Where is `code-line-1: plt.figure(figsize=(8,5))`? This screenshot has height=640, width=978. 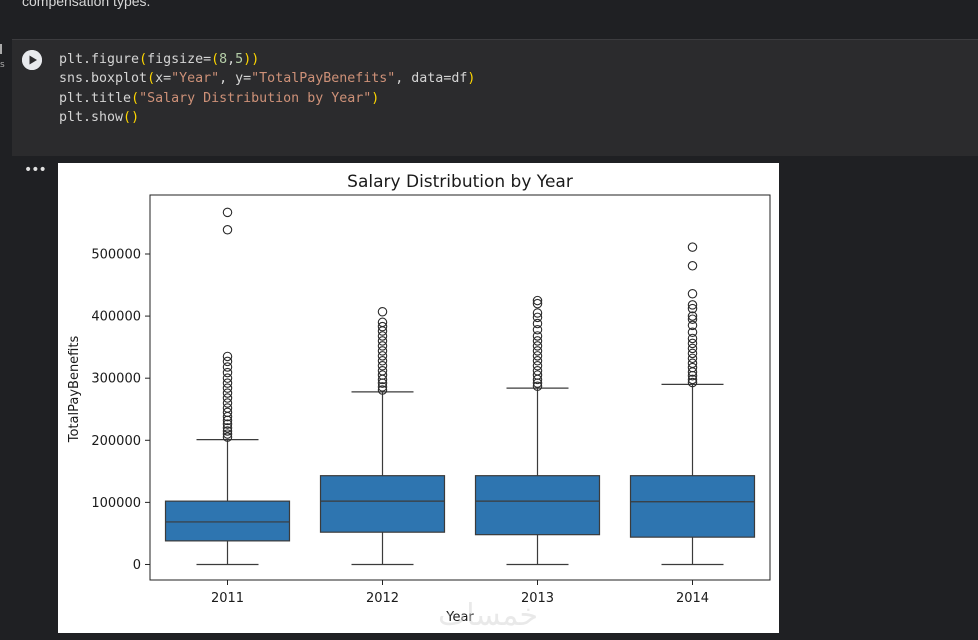 code-line-1: plt.figure(figsize=(8,5)) is located at coordinates (159, 59).